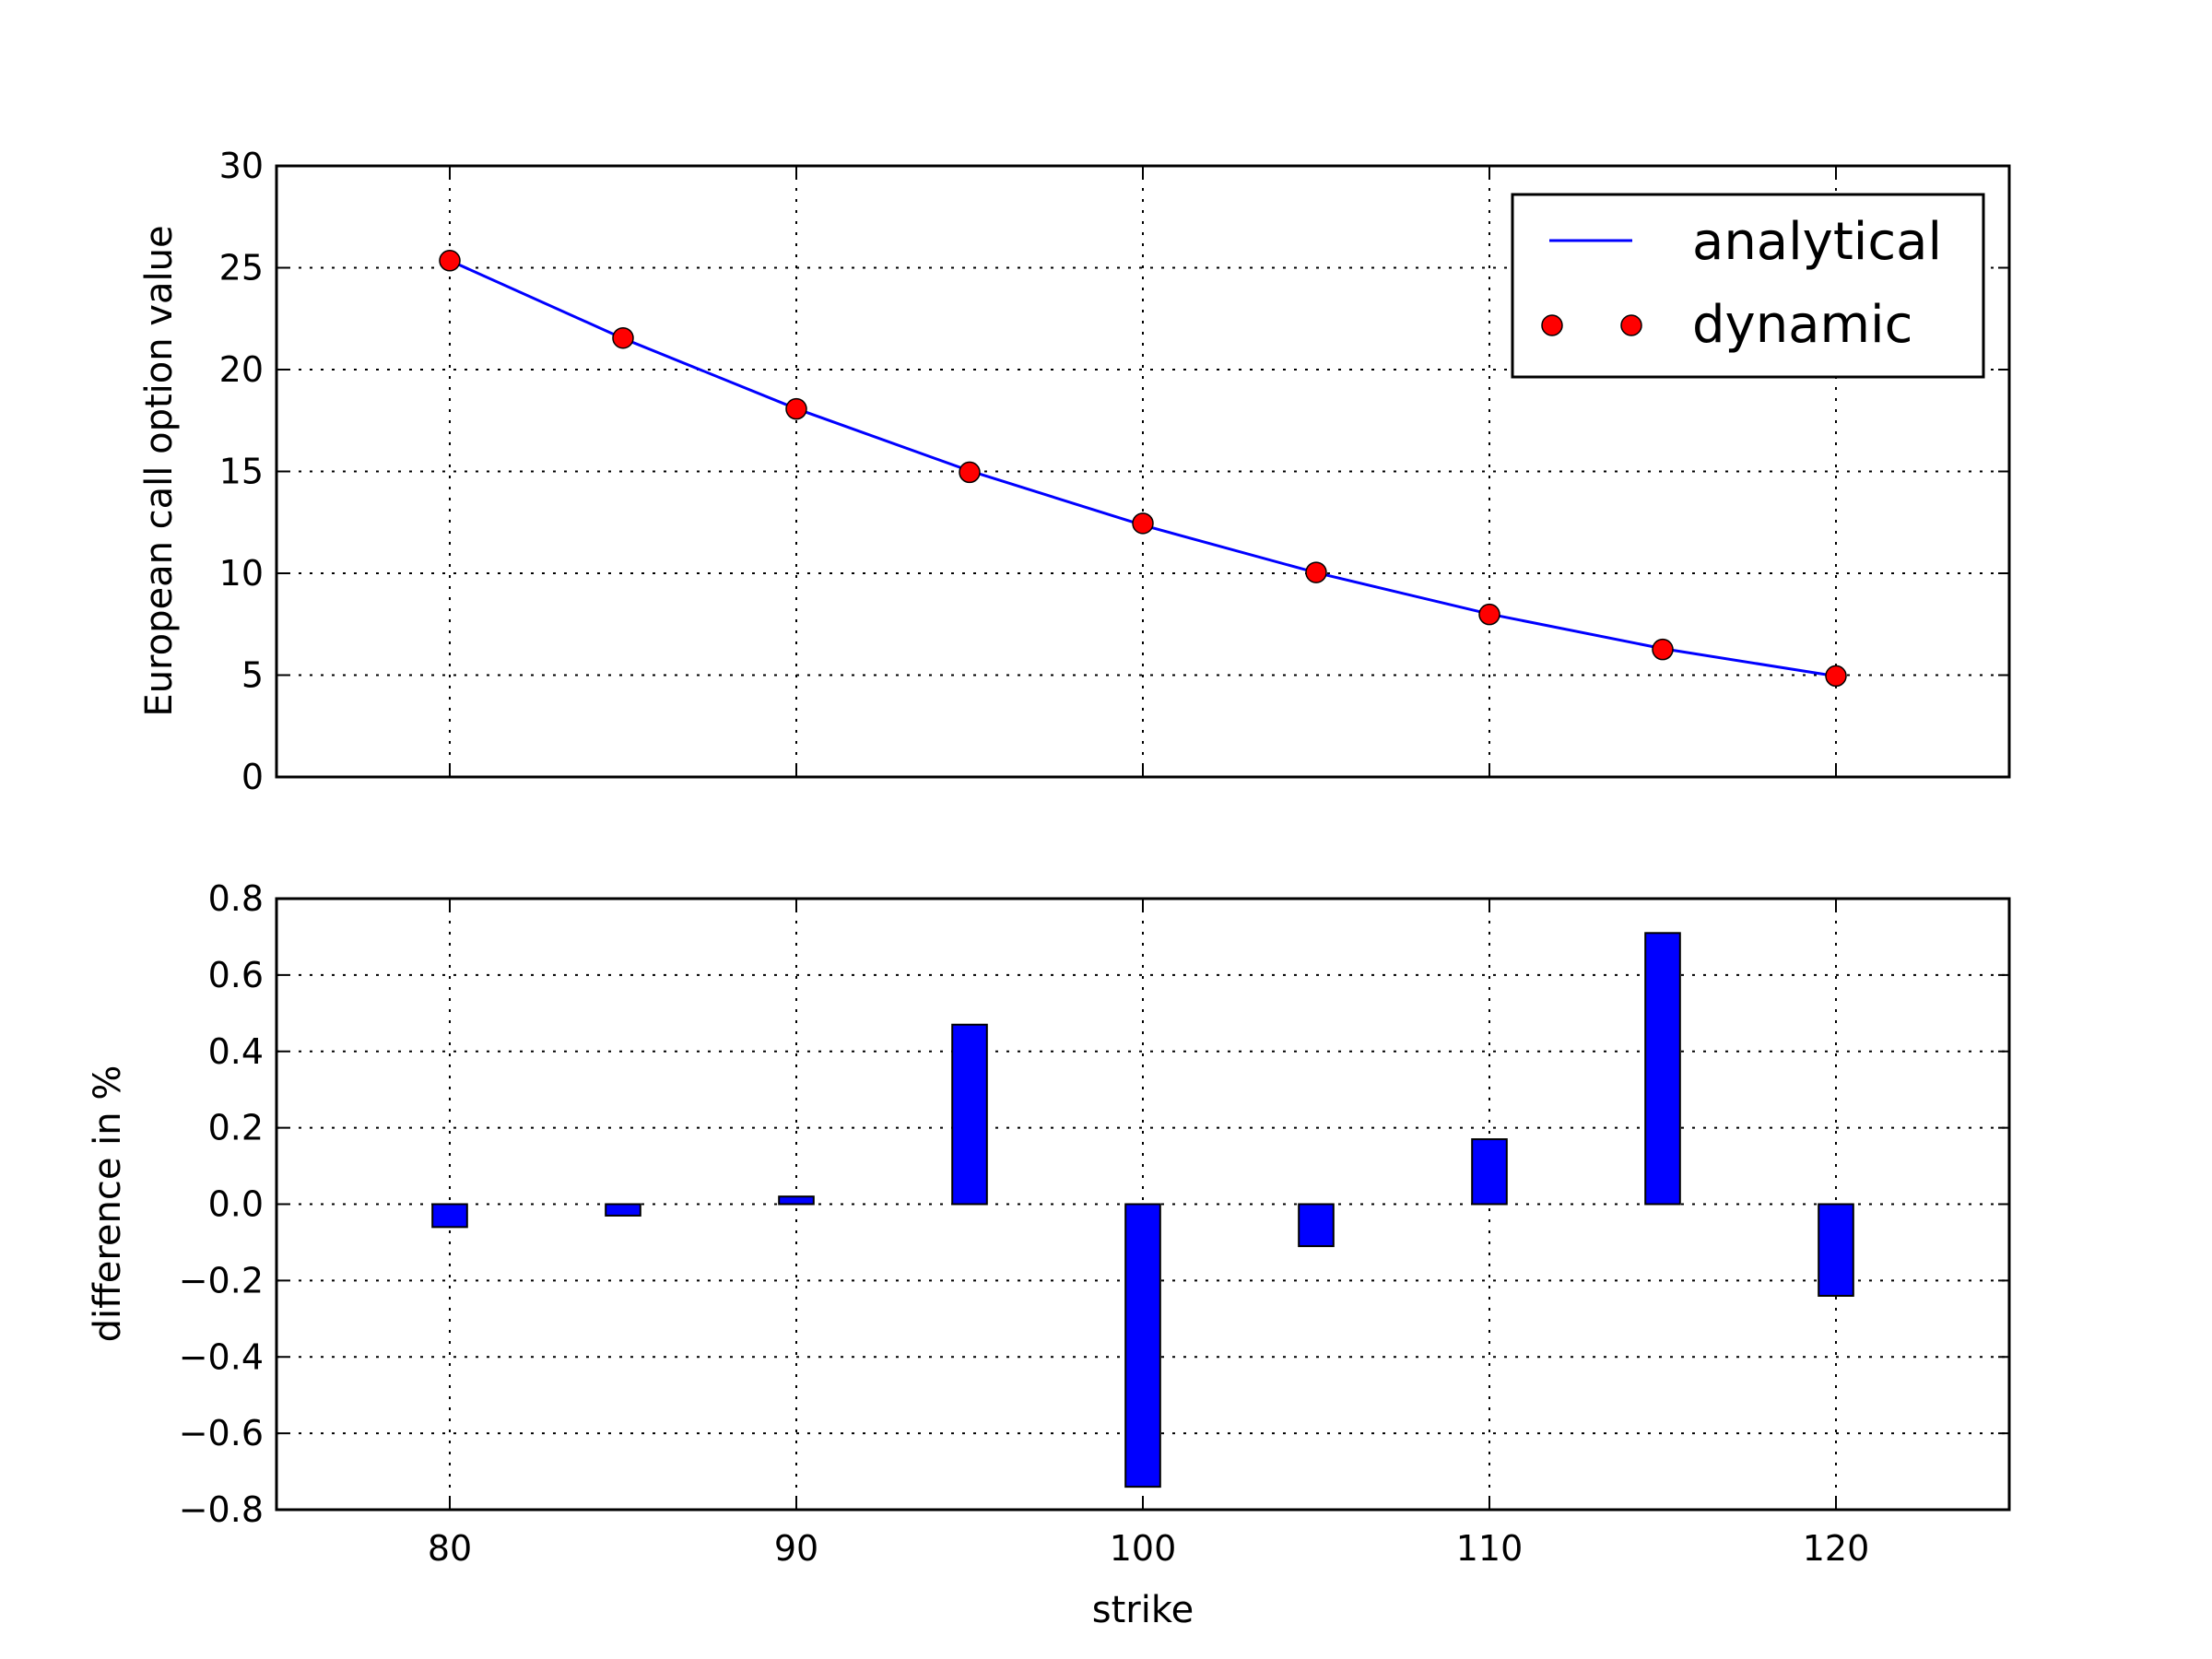 The width and height of the screenshot is (2212, 1659). What do you see at coordinates (221, 1280) in the screenshot?
I see `y-tick-label: −0.2` at bounding box center [221, 1280].